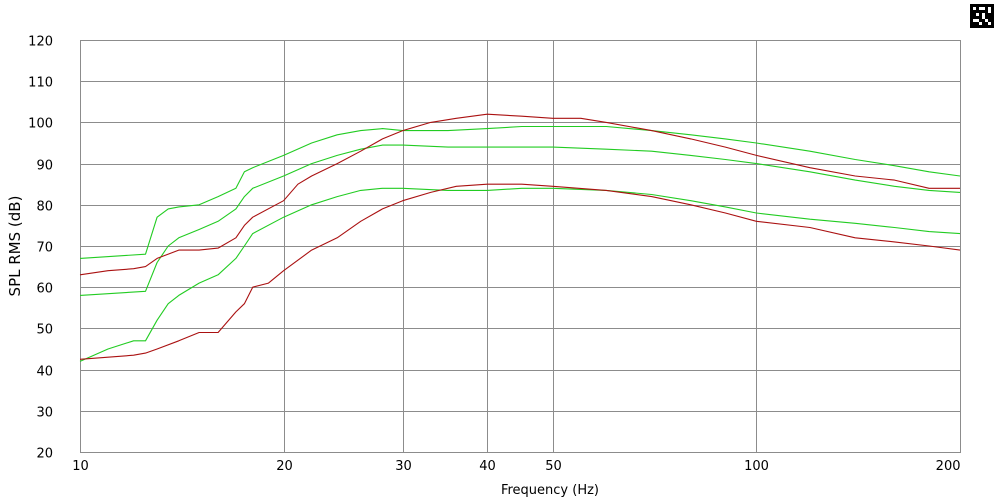 The height and width of the screenshot is (500, 1000). Describe the element at coordinates (80, 466) in the screenshot. I see `x-tick-label: 10` at that location.